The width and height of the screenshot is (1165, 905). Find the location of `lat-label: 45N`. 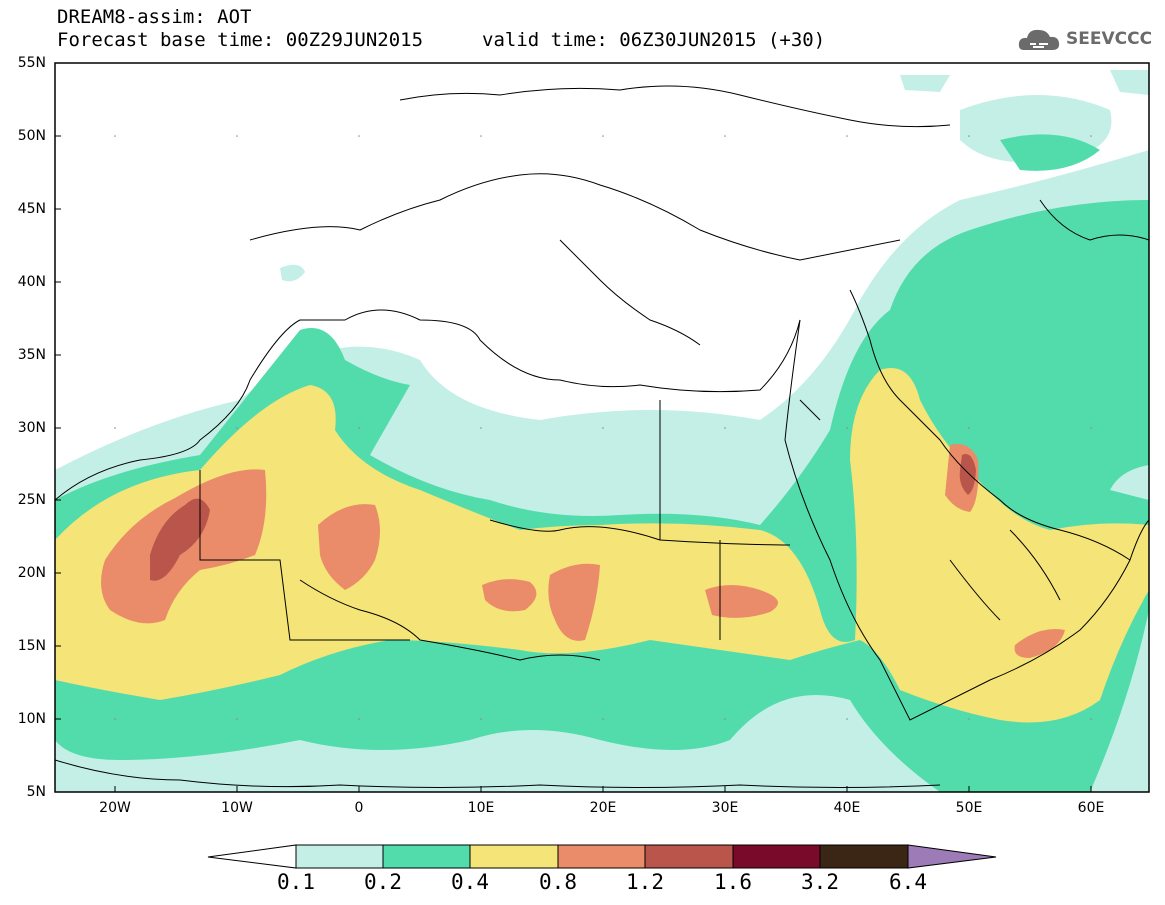

lat-label: 45N is located at coordinates (31, 209).